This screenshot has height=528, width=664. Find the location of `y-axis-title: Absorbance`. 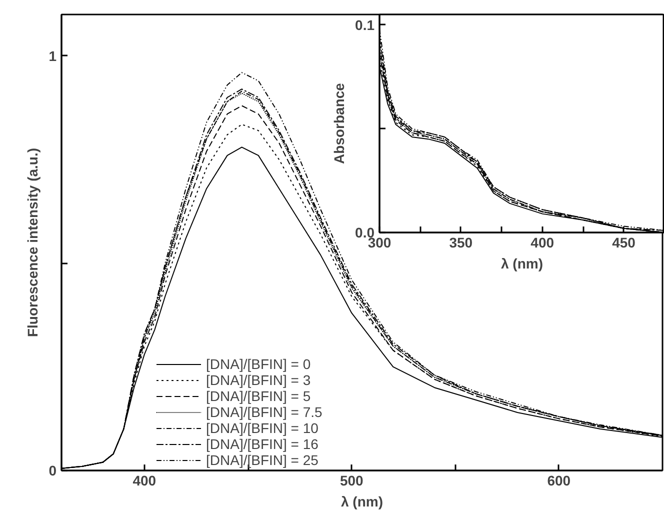

y-axis-title: Absorbance is located at coordinates (339, 123).